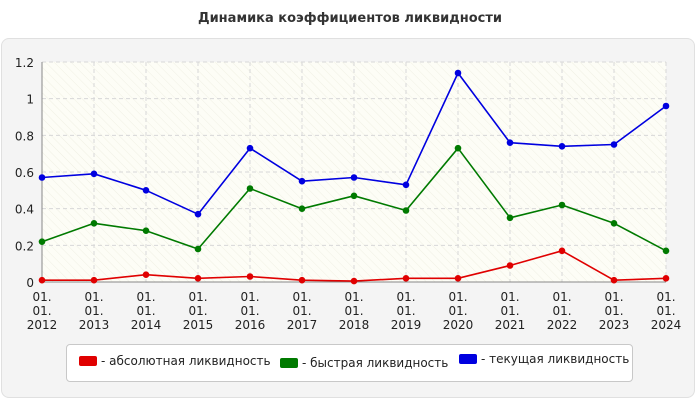  What do you see at coordinates (24, 63) in the screenshot?
I see `y-tick-label: 1.2` at bounding box center [24, 63].